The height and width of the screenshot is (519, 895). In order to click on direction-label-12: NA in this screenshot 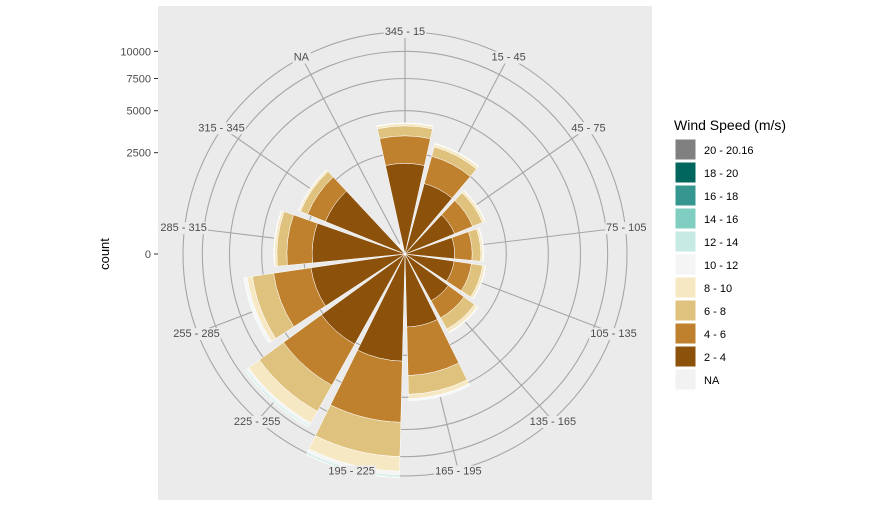, I will do `click(302, 58)`.